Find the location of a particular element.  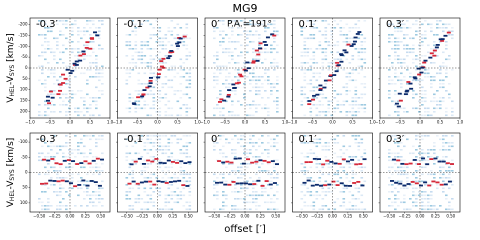

x-tick-label: −0.5 is located at coordinates (225, 122).